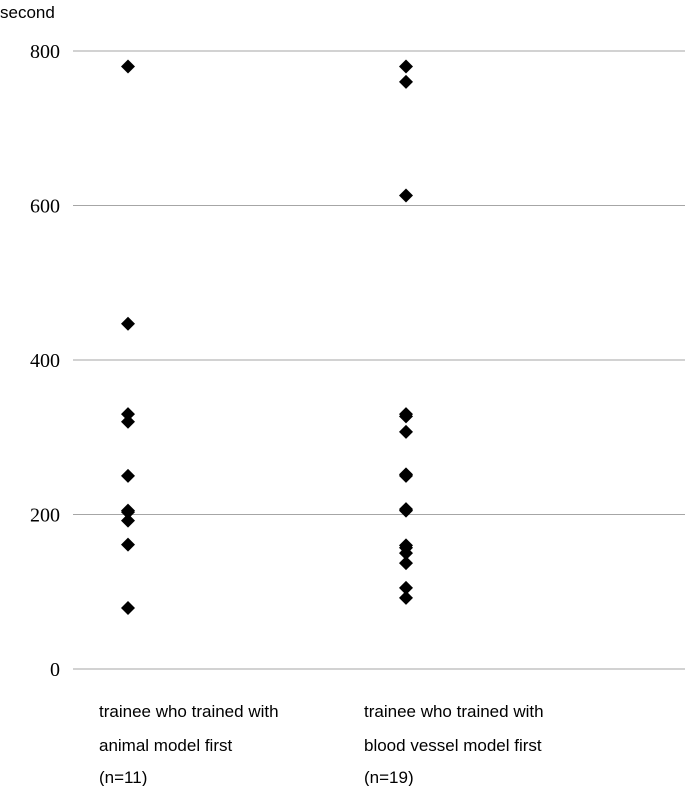  I want to click on y-axis-unit-label: second, so click(27, 12).